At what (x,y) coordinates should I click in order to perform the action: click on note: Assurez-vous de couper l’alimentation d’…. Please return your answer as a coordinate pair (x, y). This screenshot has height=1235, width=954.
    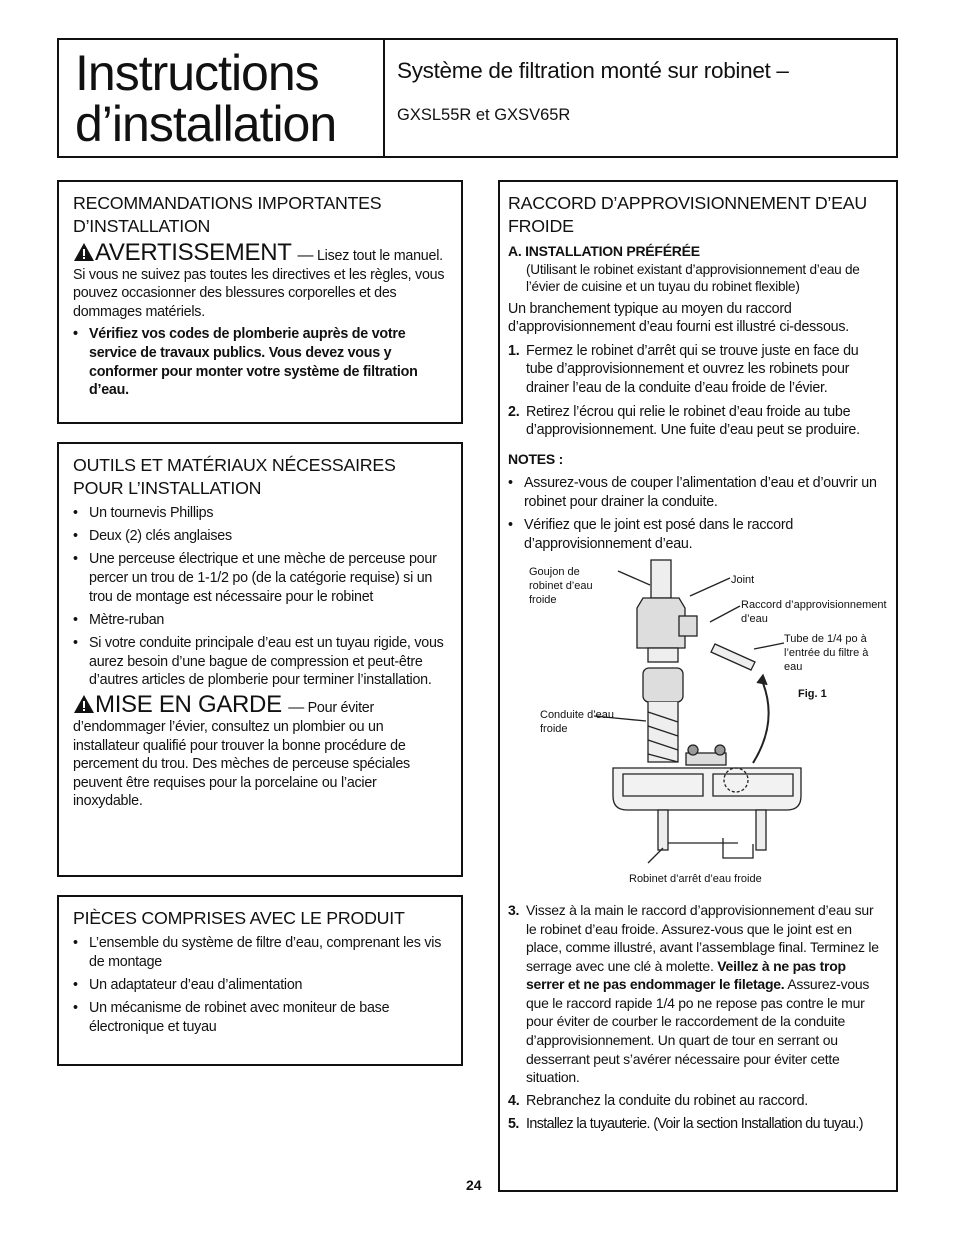
    Looking at the image, I should click on (697, 492).